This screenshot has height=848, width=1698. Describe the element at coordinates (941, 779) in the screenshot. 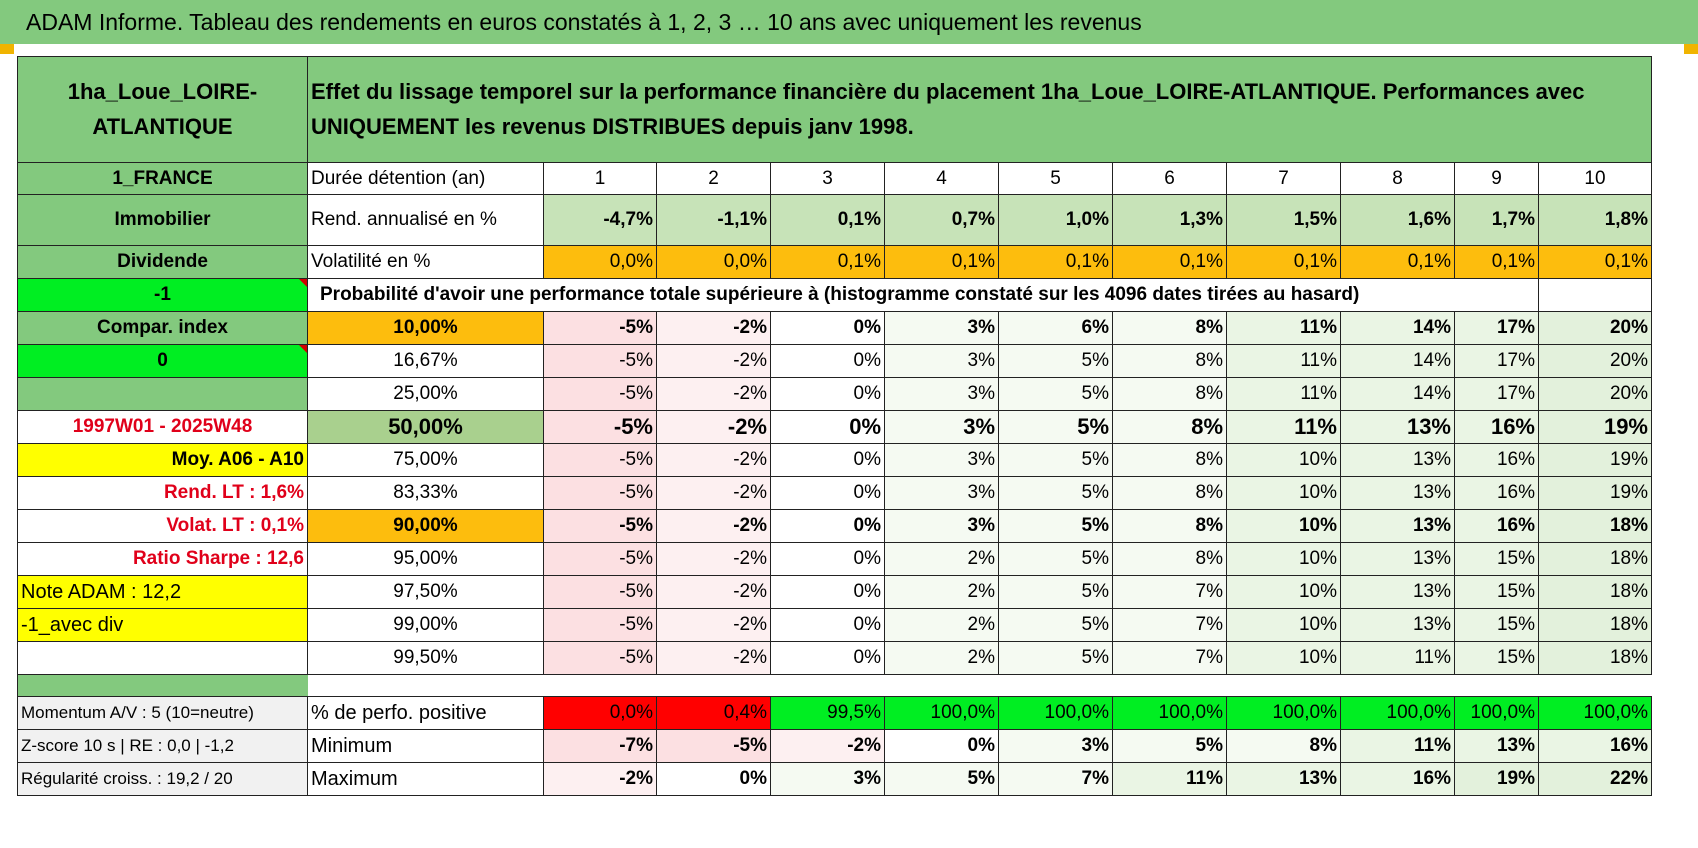

I see `maximum-value: 5%` at that location.